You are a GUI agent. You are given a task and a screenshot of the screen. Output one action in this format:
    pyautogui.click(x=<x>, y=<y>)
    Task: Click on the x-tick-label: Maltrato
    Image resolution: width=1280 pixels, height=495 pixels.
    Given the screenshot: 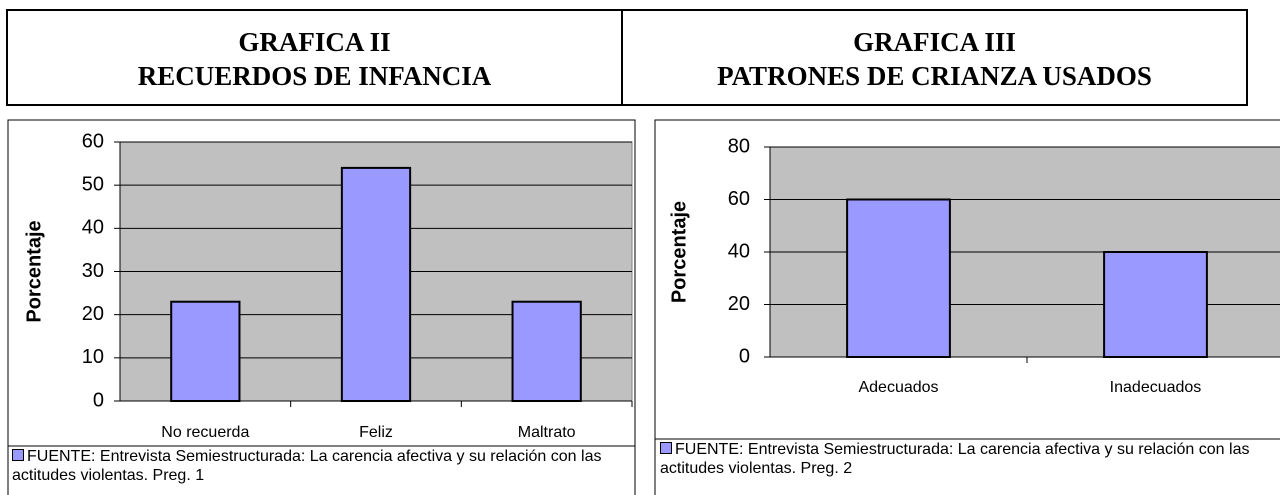 What is the action you would take?
    pyautogui.click(x=547, y=432)
    